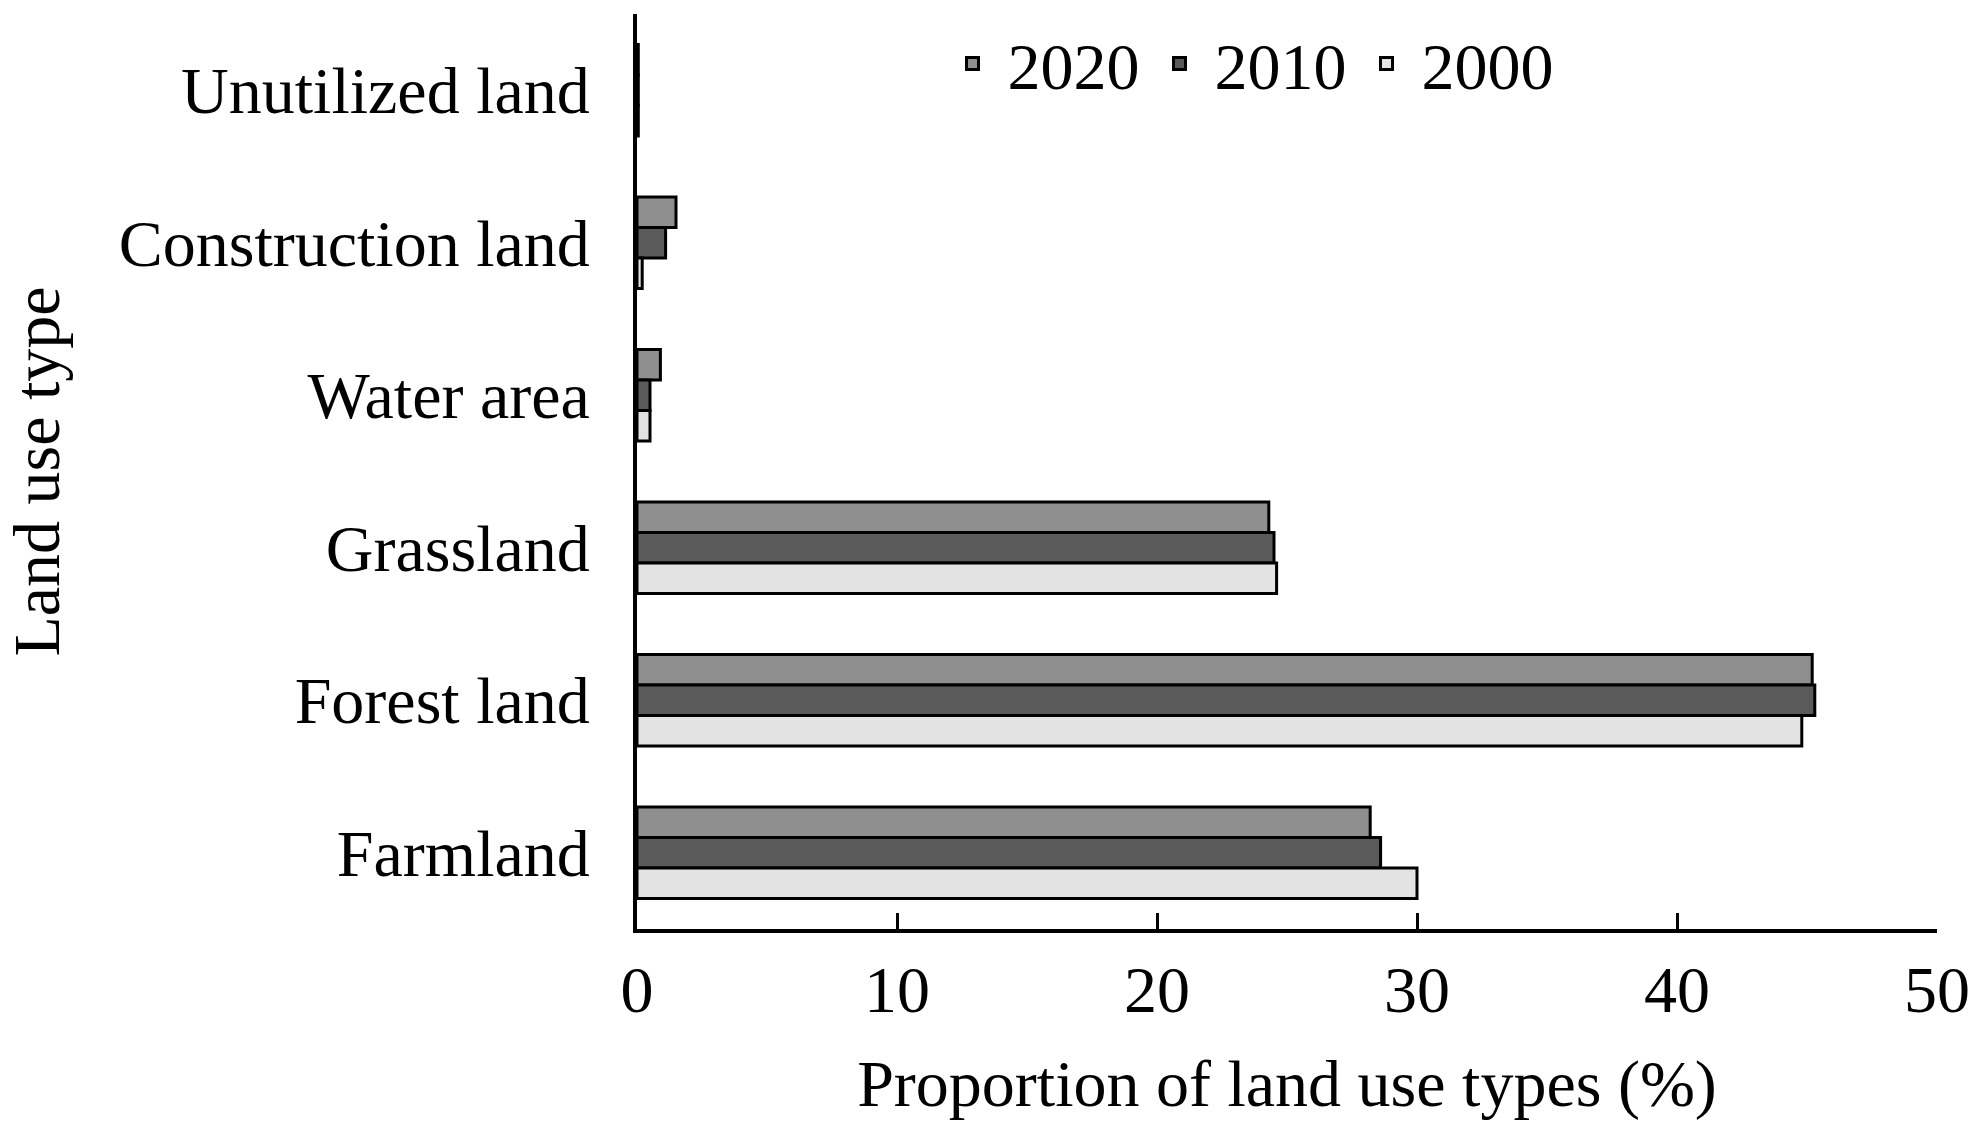  What do you see at coordinates (1487, 67) in the screenshot?
I see `legend-label: 2000` at bounding box center [1487, 67].